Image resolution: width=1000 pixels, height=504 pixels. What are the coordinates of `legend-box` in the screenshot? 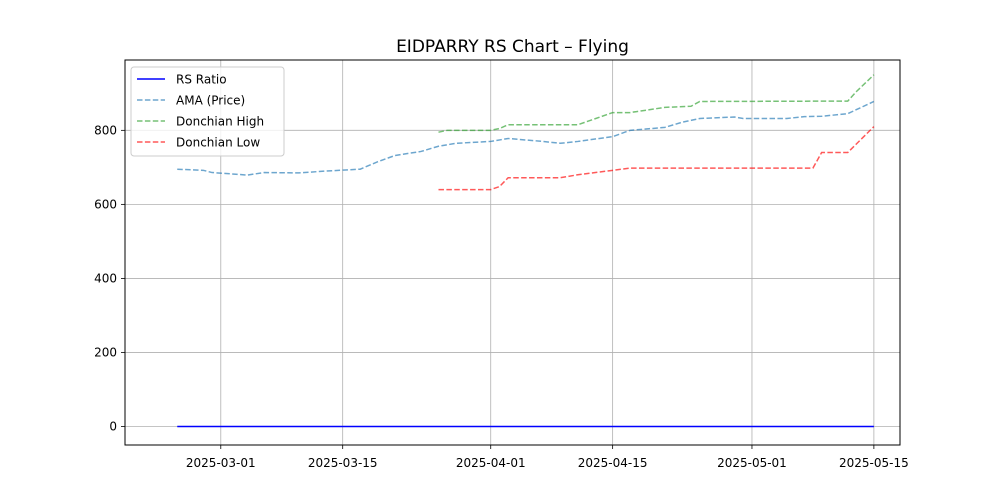 It's located at (207, 111).